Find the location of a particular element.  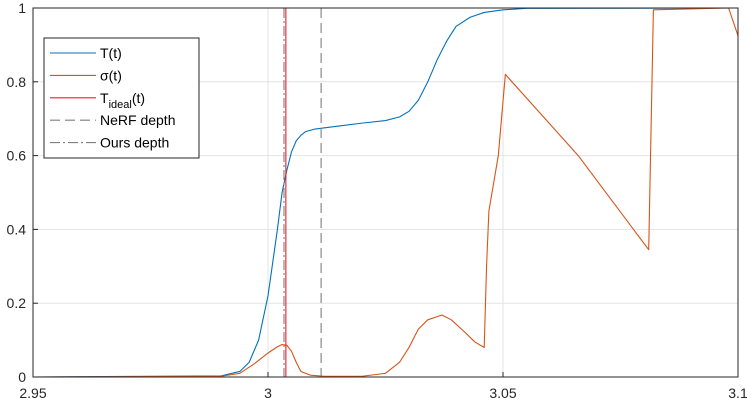

legend-label-main: σ(t) is located at coordinates (111, 75).